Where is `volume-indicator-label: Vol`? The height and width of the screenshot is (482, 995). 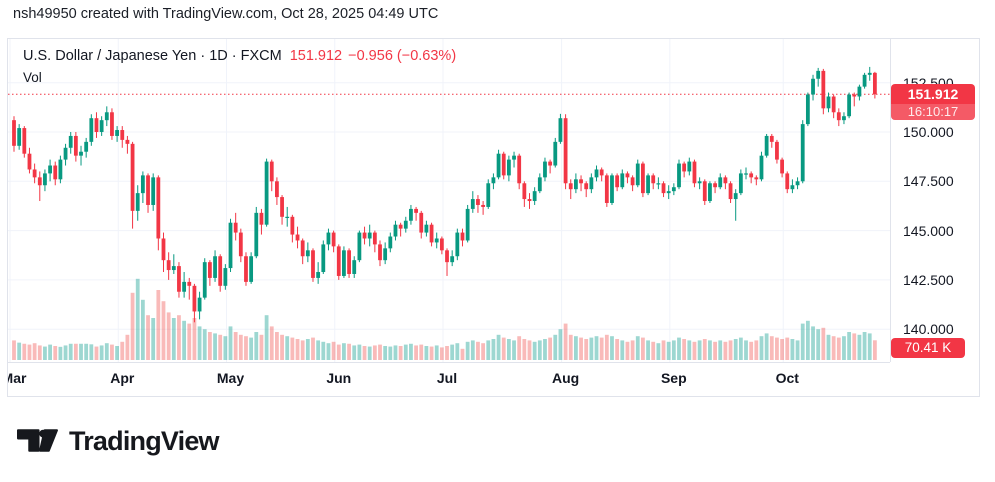
volume-indicator-label: Vol is located at coordinates (32, 77).